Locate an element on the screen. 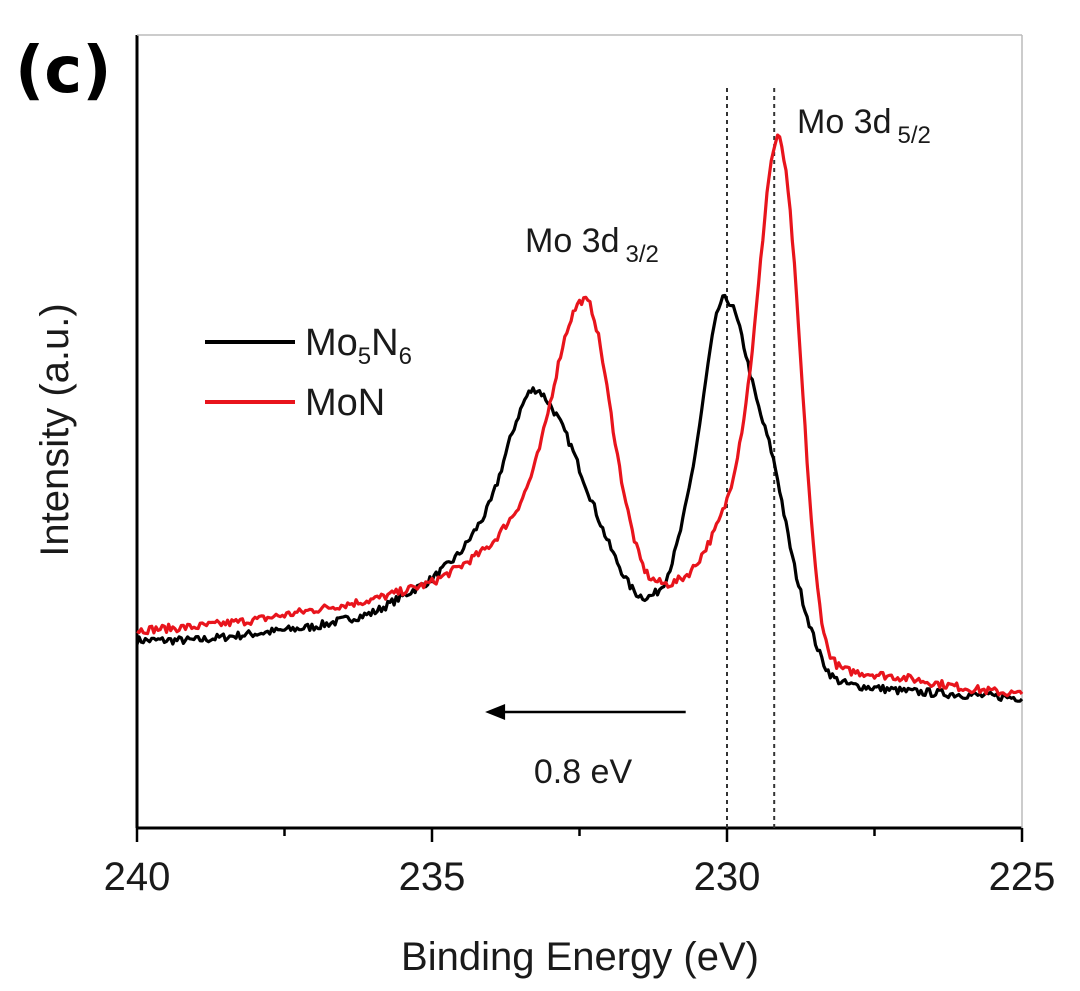 Image resolution: width=1080 pixels, height=991 pixels. annotation-shift: 0.8 eV is located at coordinates (583, 772).